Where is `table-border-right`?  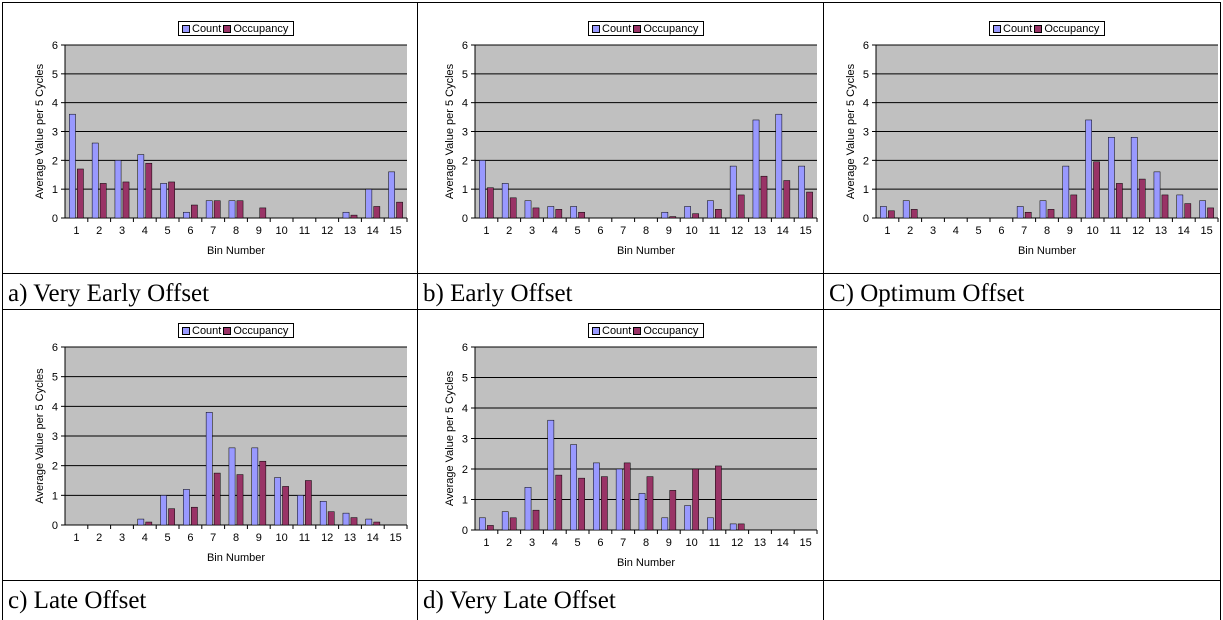 table-border-right is located at coordinates (1220, 311).